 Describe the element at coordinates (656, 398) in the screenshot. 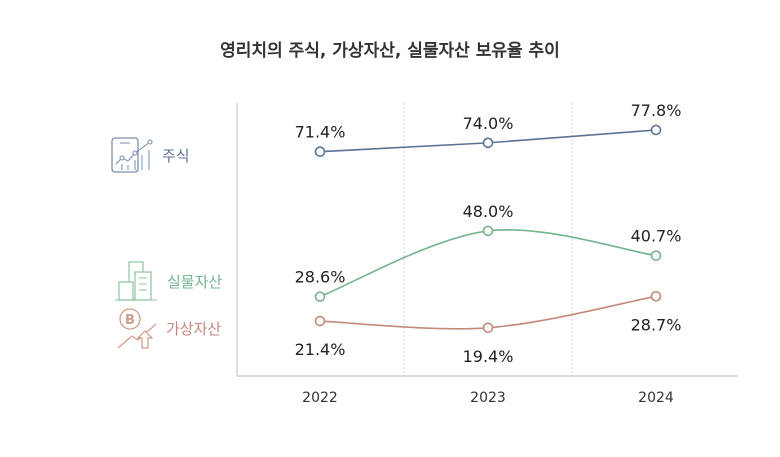

I see `x-tick-label: 2024` at that location.